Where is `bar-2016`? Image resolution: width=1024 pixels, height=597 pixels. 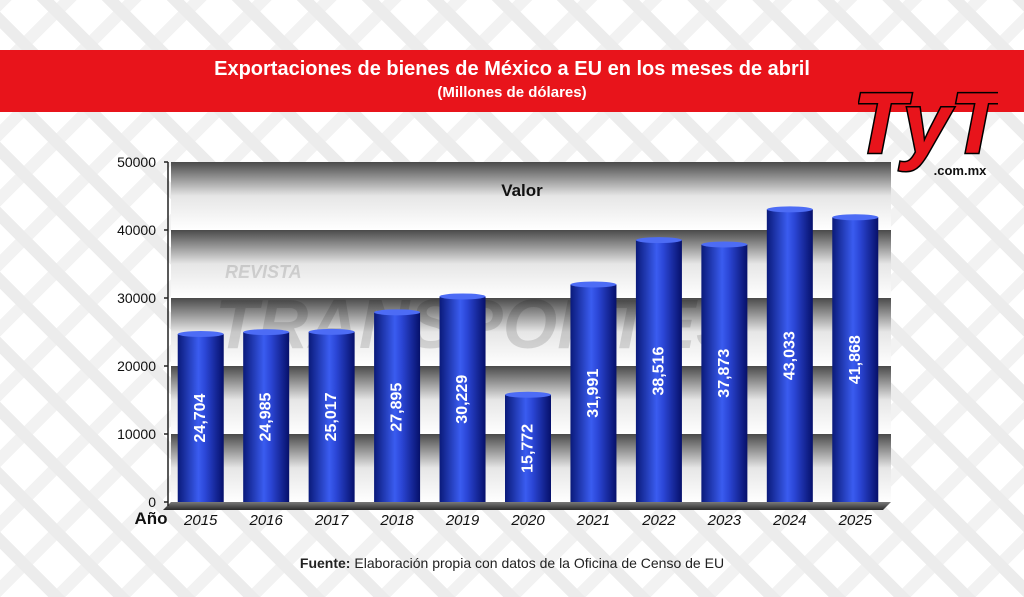
bar-2016 is located at coordinates (266, 417).